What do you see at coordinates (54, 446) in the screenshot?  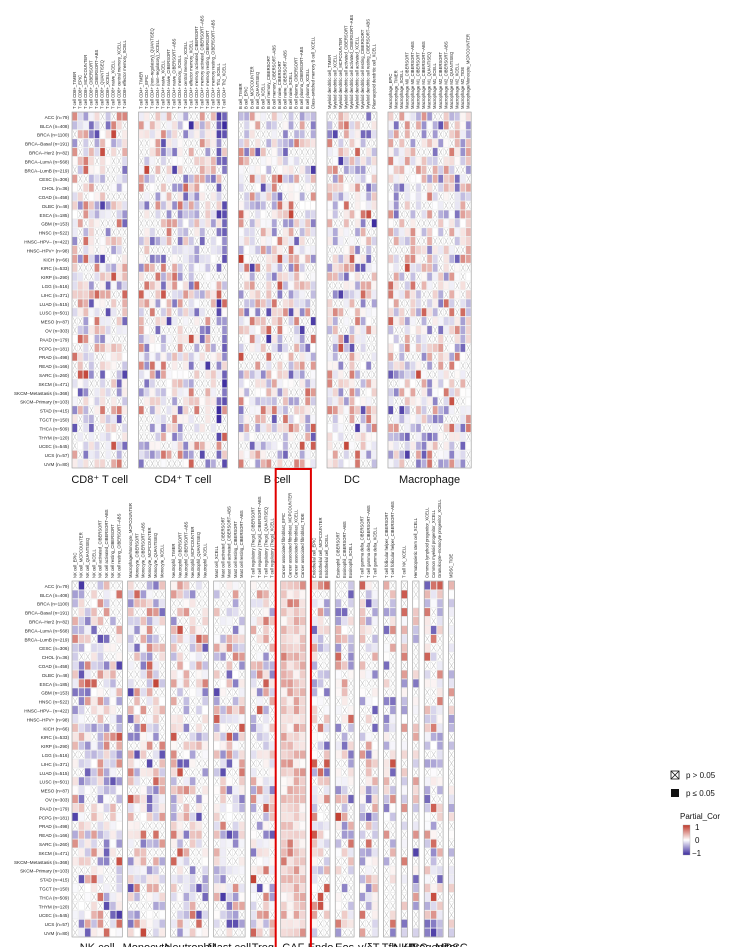 I see `row-label: UCEC (n=545)` at bounding box center [54, 446].